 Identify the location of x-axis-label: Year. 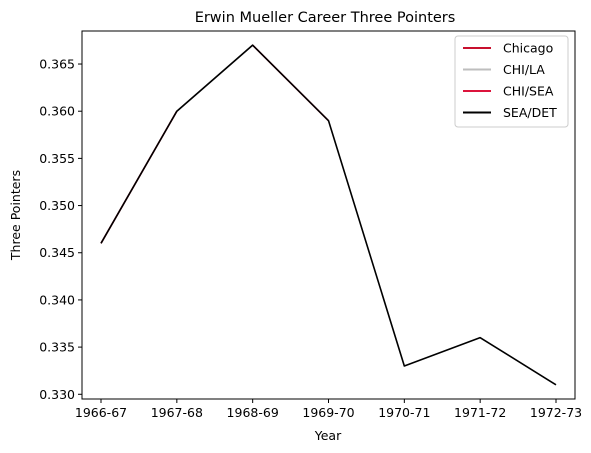
(328, 435).